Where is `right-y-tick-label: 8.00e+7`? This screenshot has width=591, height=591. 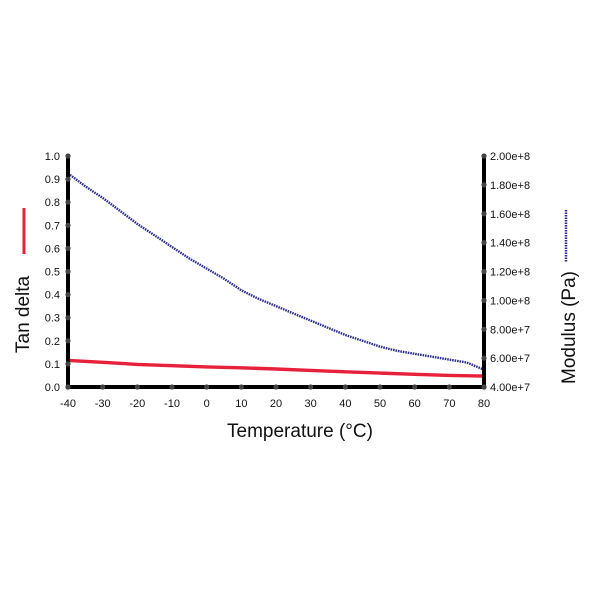
right-y-tick-label: 8.00e+7 is located at coordinates (510, 330).